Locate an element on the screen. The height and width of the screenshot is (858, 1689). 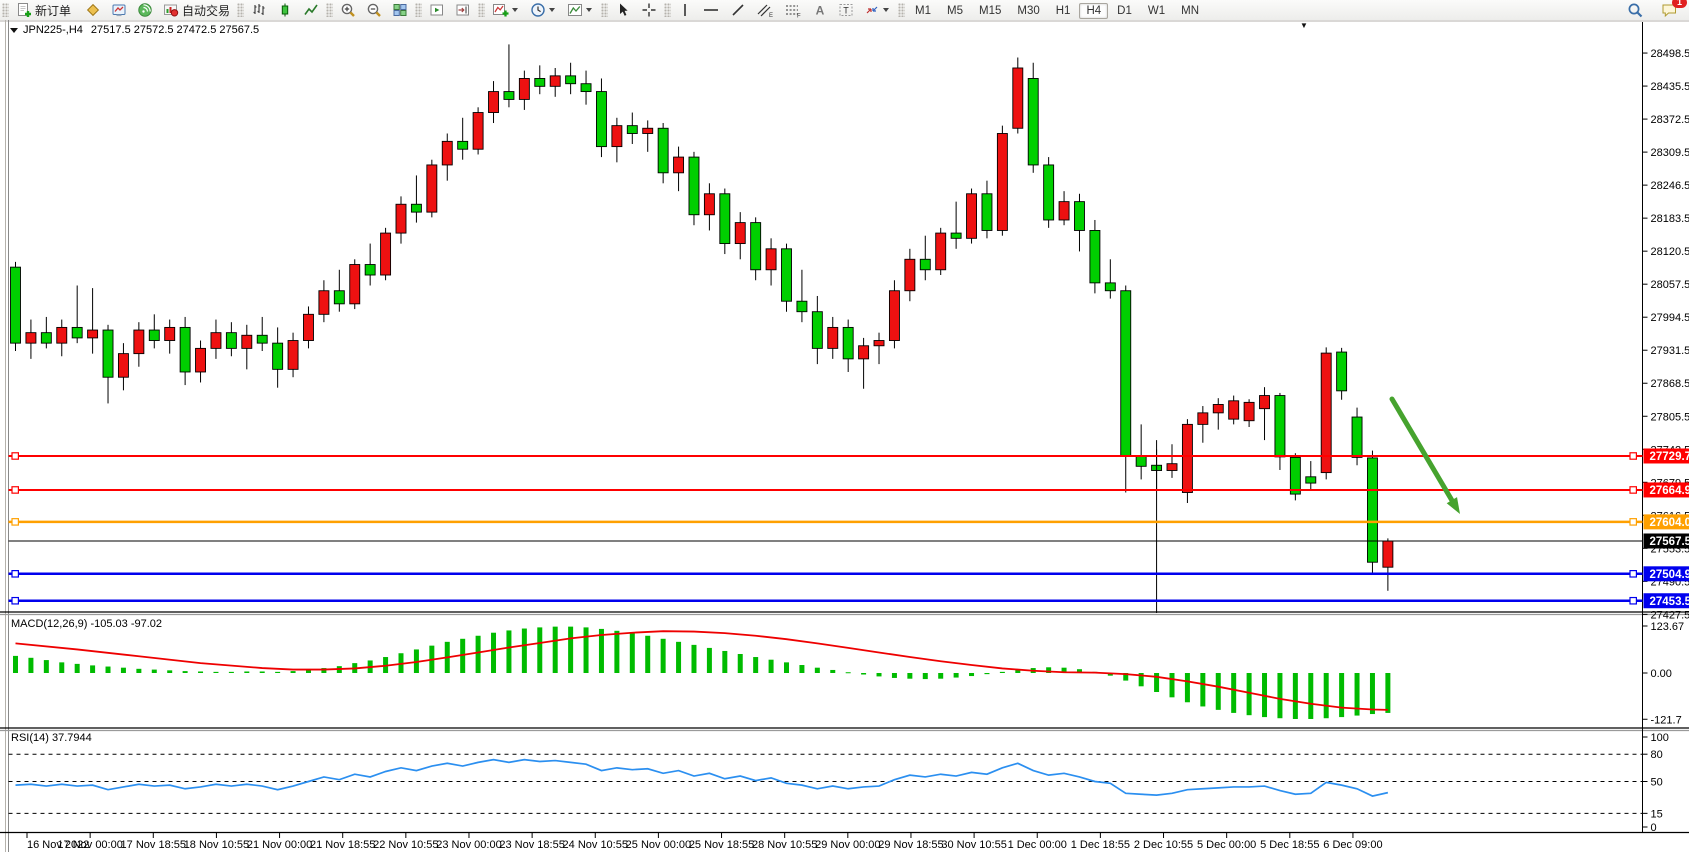
zoom-in-button is located at coordinates (348, 10).